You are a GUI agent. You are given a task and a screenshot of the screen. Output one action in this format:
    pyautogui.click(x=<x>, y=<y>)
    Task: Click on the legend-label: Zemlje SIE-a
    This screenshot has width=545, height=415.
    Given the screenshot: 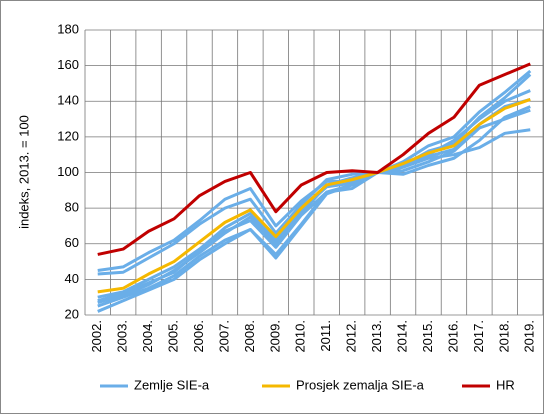 What is the action you would take?
    pyautogui.click(x=172, y=384)
    